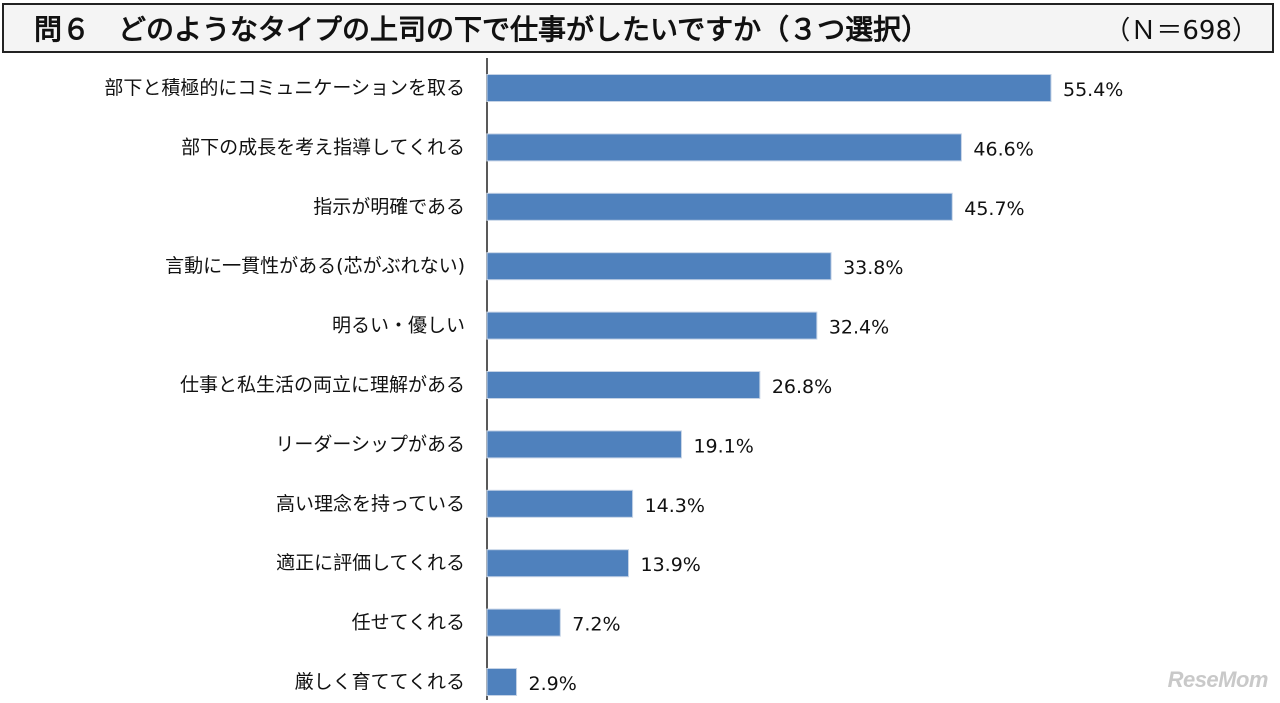 The width and height of the screenshot is (1280, 703). I want to click on data-label: 33.8%, so click(873, 268).